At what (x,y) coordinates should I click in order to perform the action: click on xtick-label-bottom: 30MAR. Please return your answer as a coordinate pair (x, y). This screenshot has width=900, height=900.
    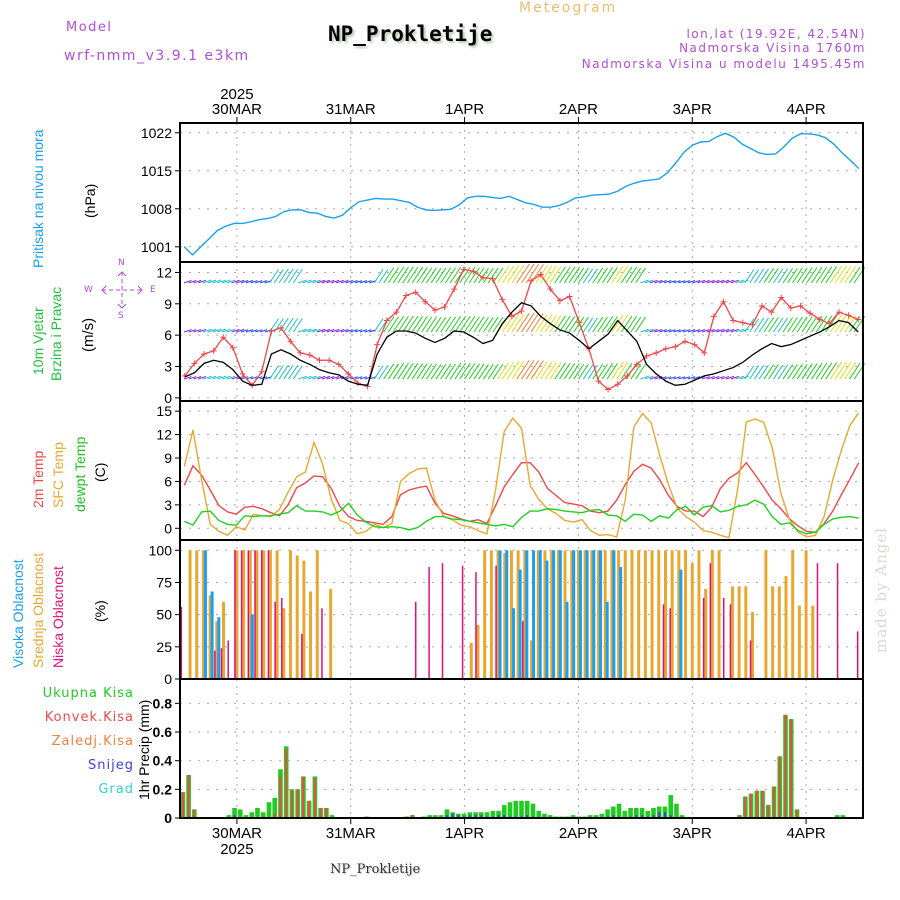
    Looking at the image, I should click on (237, 833).